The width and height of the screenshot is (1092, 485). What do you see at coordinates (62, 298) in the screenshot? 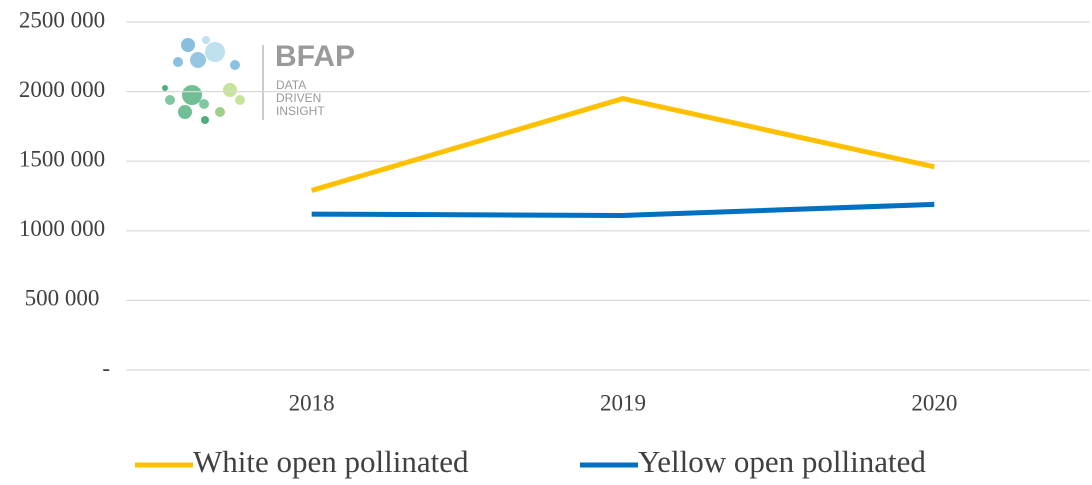
I see `y-tick-label: 500 000` at bounding box center [62, 298].